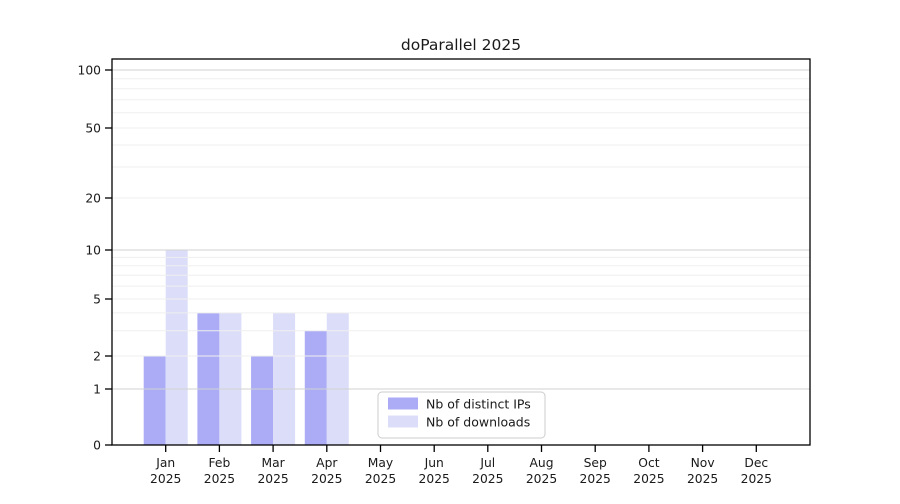 The height and width of the screenshot is (504, 900). What do you see at coordinates (337, 378) in the screenshot?
I see `bar-downloads-apr` at bounding box center [337, 378].